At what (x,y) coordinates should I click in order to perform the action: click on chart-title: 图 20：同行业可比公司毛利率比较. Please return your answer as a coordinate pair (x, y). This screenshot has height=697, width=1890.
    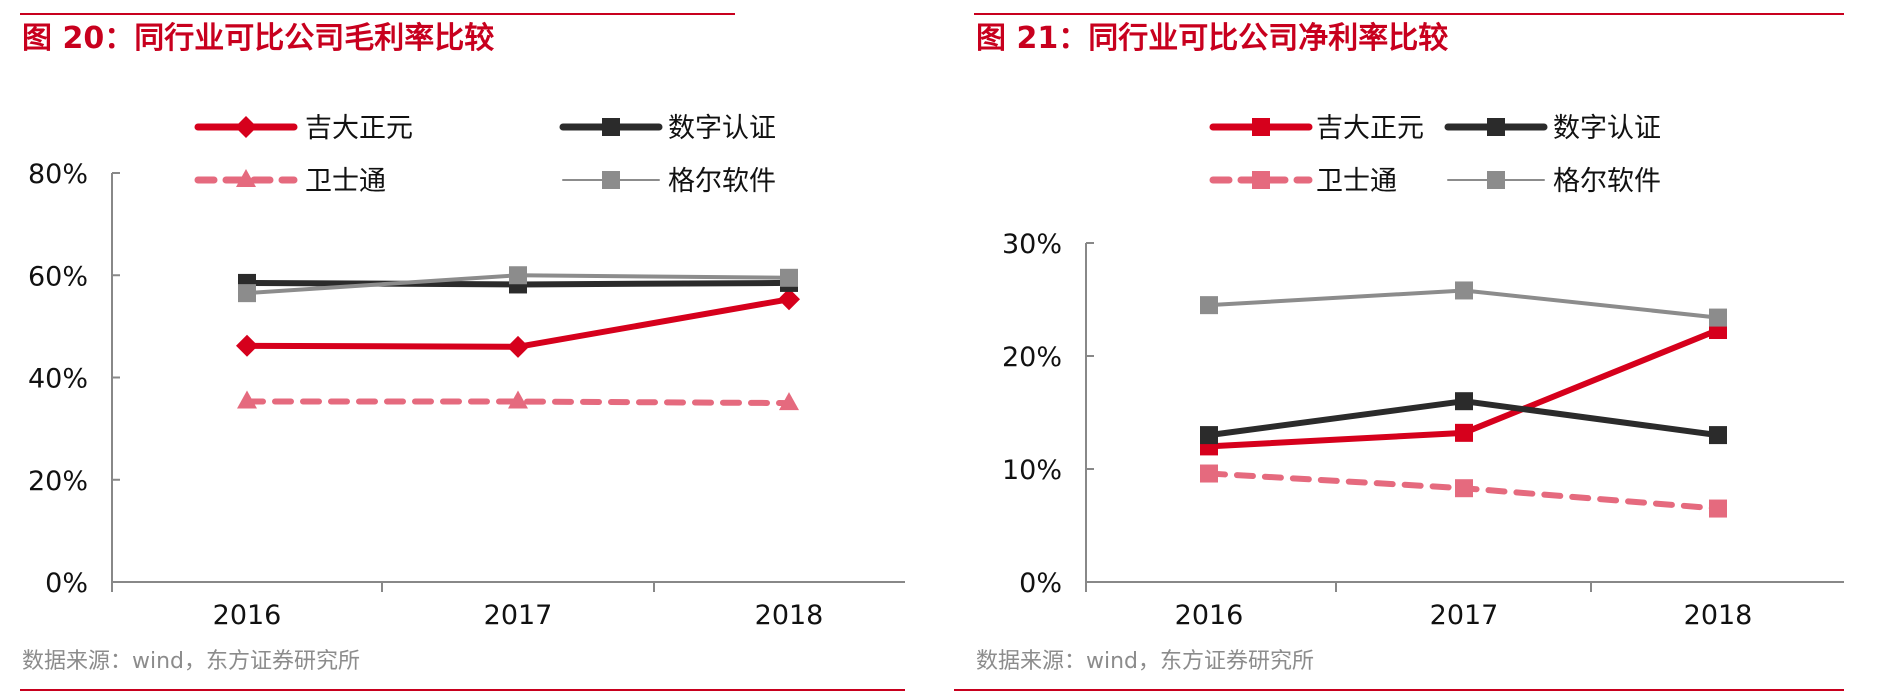
    Looking at the image, I should click on (258, 38).